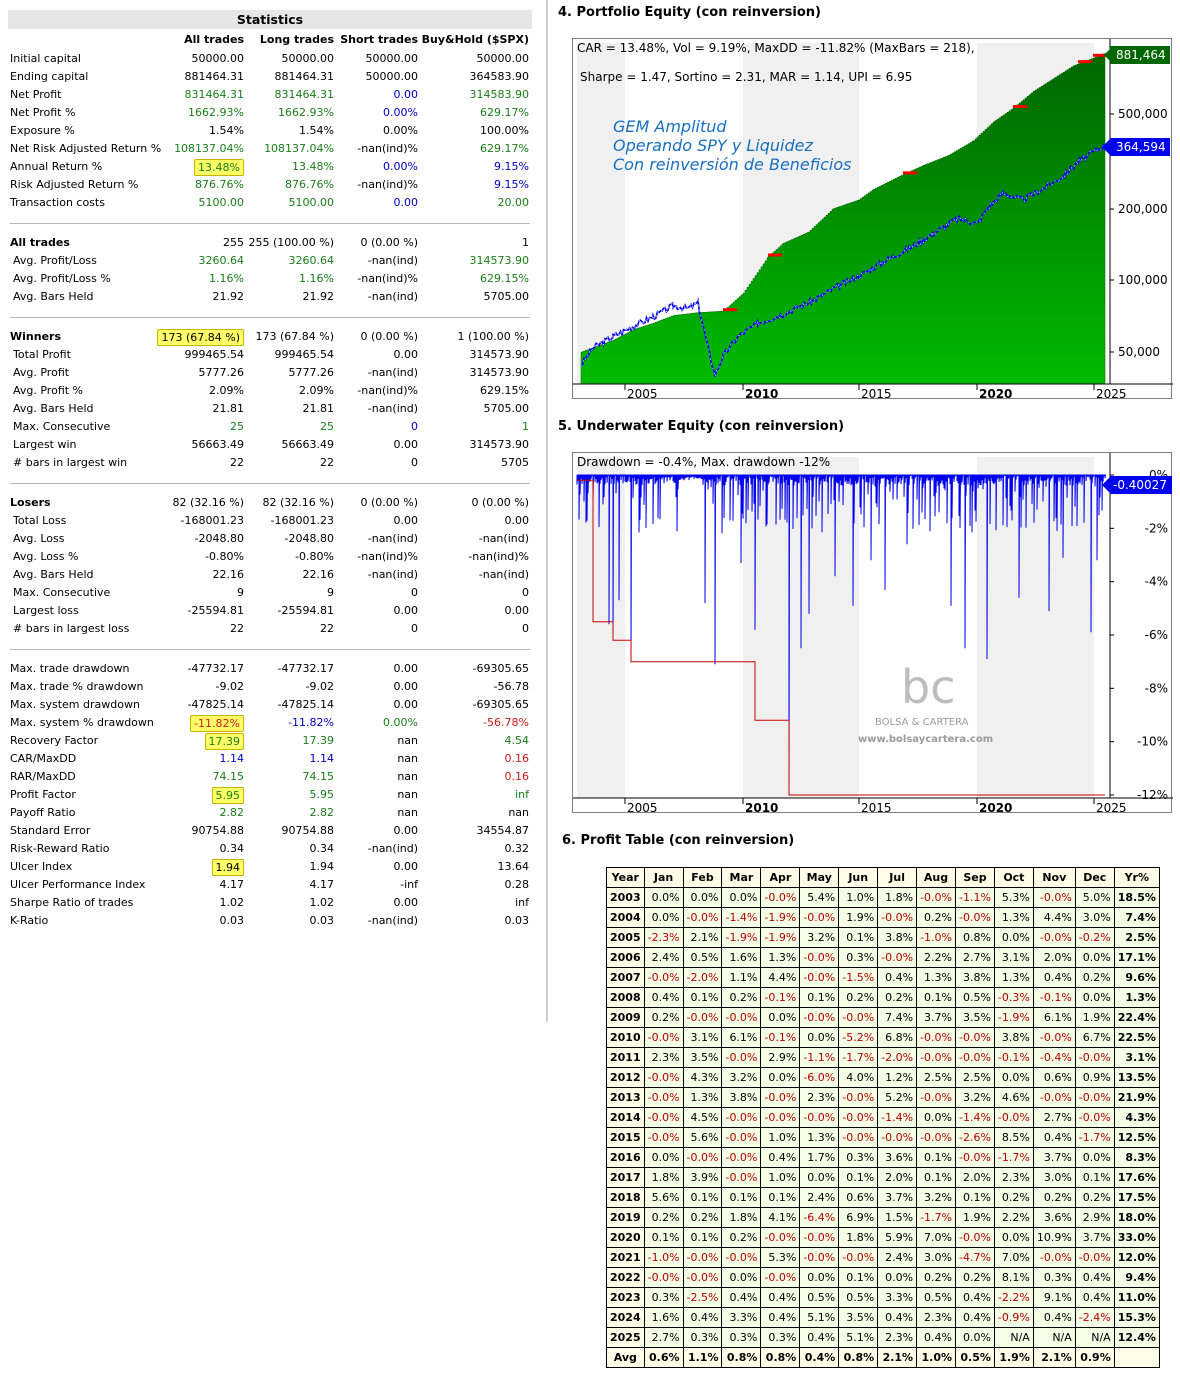 The width and height of the screenshot is (1180, 1384). What do you see at coordinates (270, 867) in the screenshot?
I see `stats-row: Ulcer Index 1.94 1.94 0.00 13.64` at bounding box center [270, 867].